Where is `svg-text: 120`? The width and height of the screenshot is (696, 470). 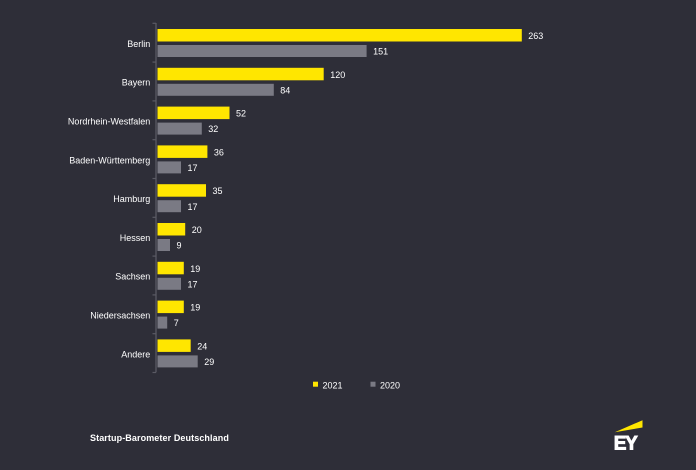 svg-text: 120 is located at coordinates (337, 75).